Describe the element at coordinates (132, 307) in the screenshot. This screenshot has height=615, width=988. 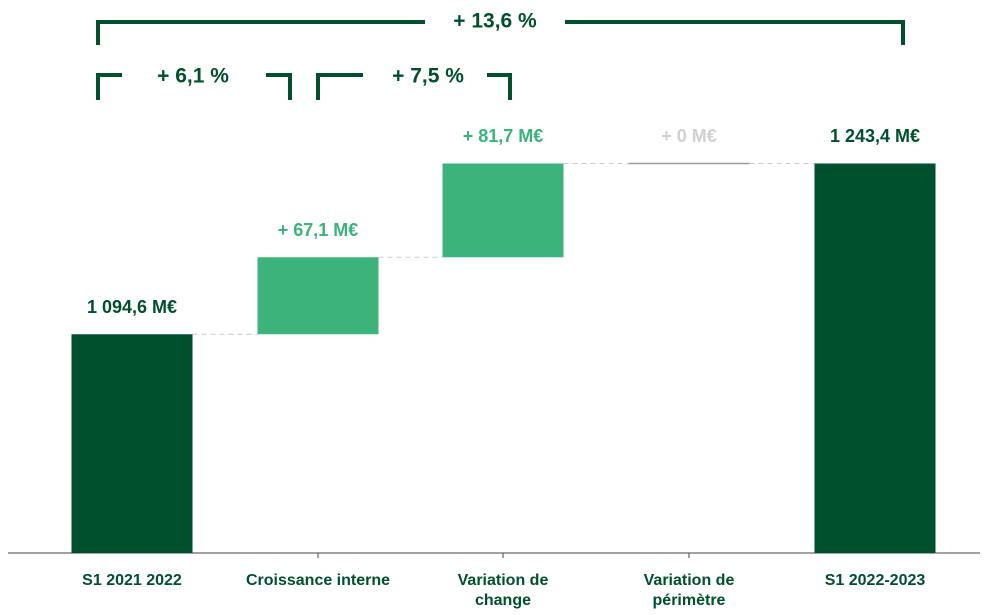
I see `value-label: 1 094,6 M€` at that location.